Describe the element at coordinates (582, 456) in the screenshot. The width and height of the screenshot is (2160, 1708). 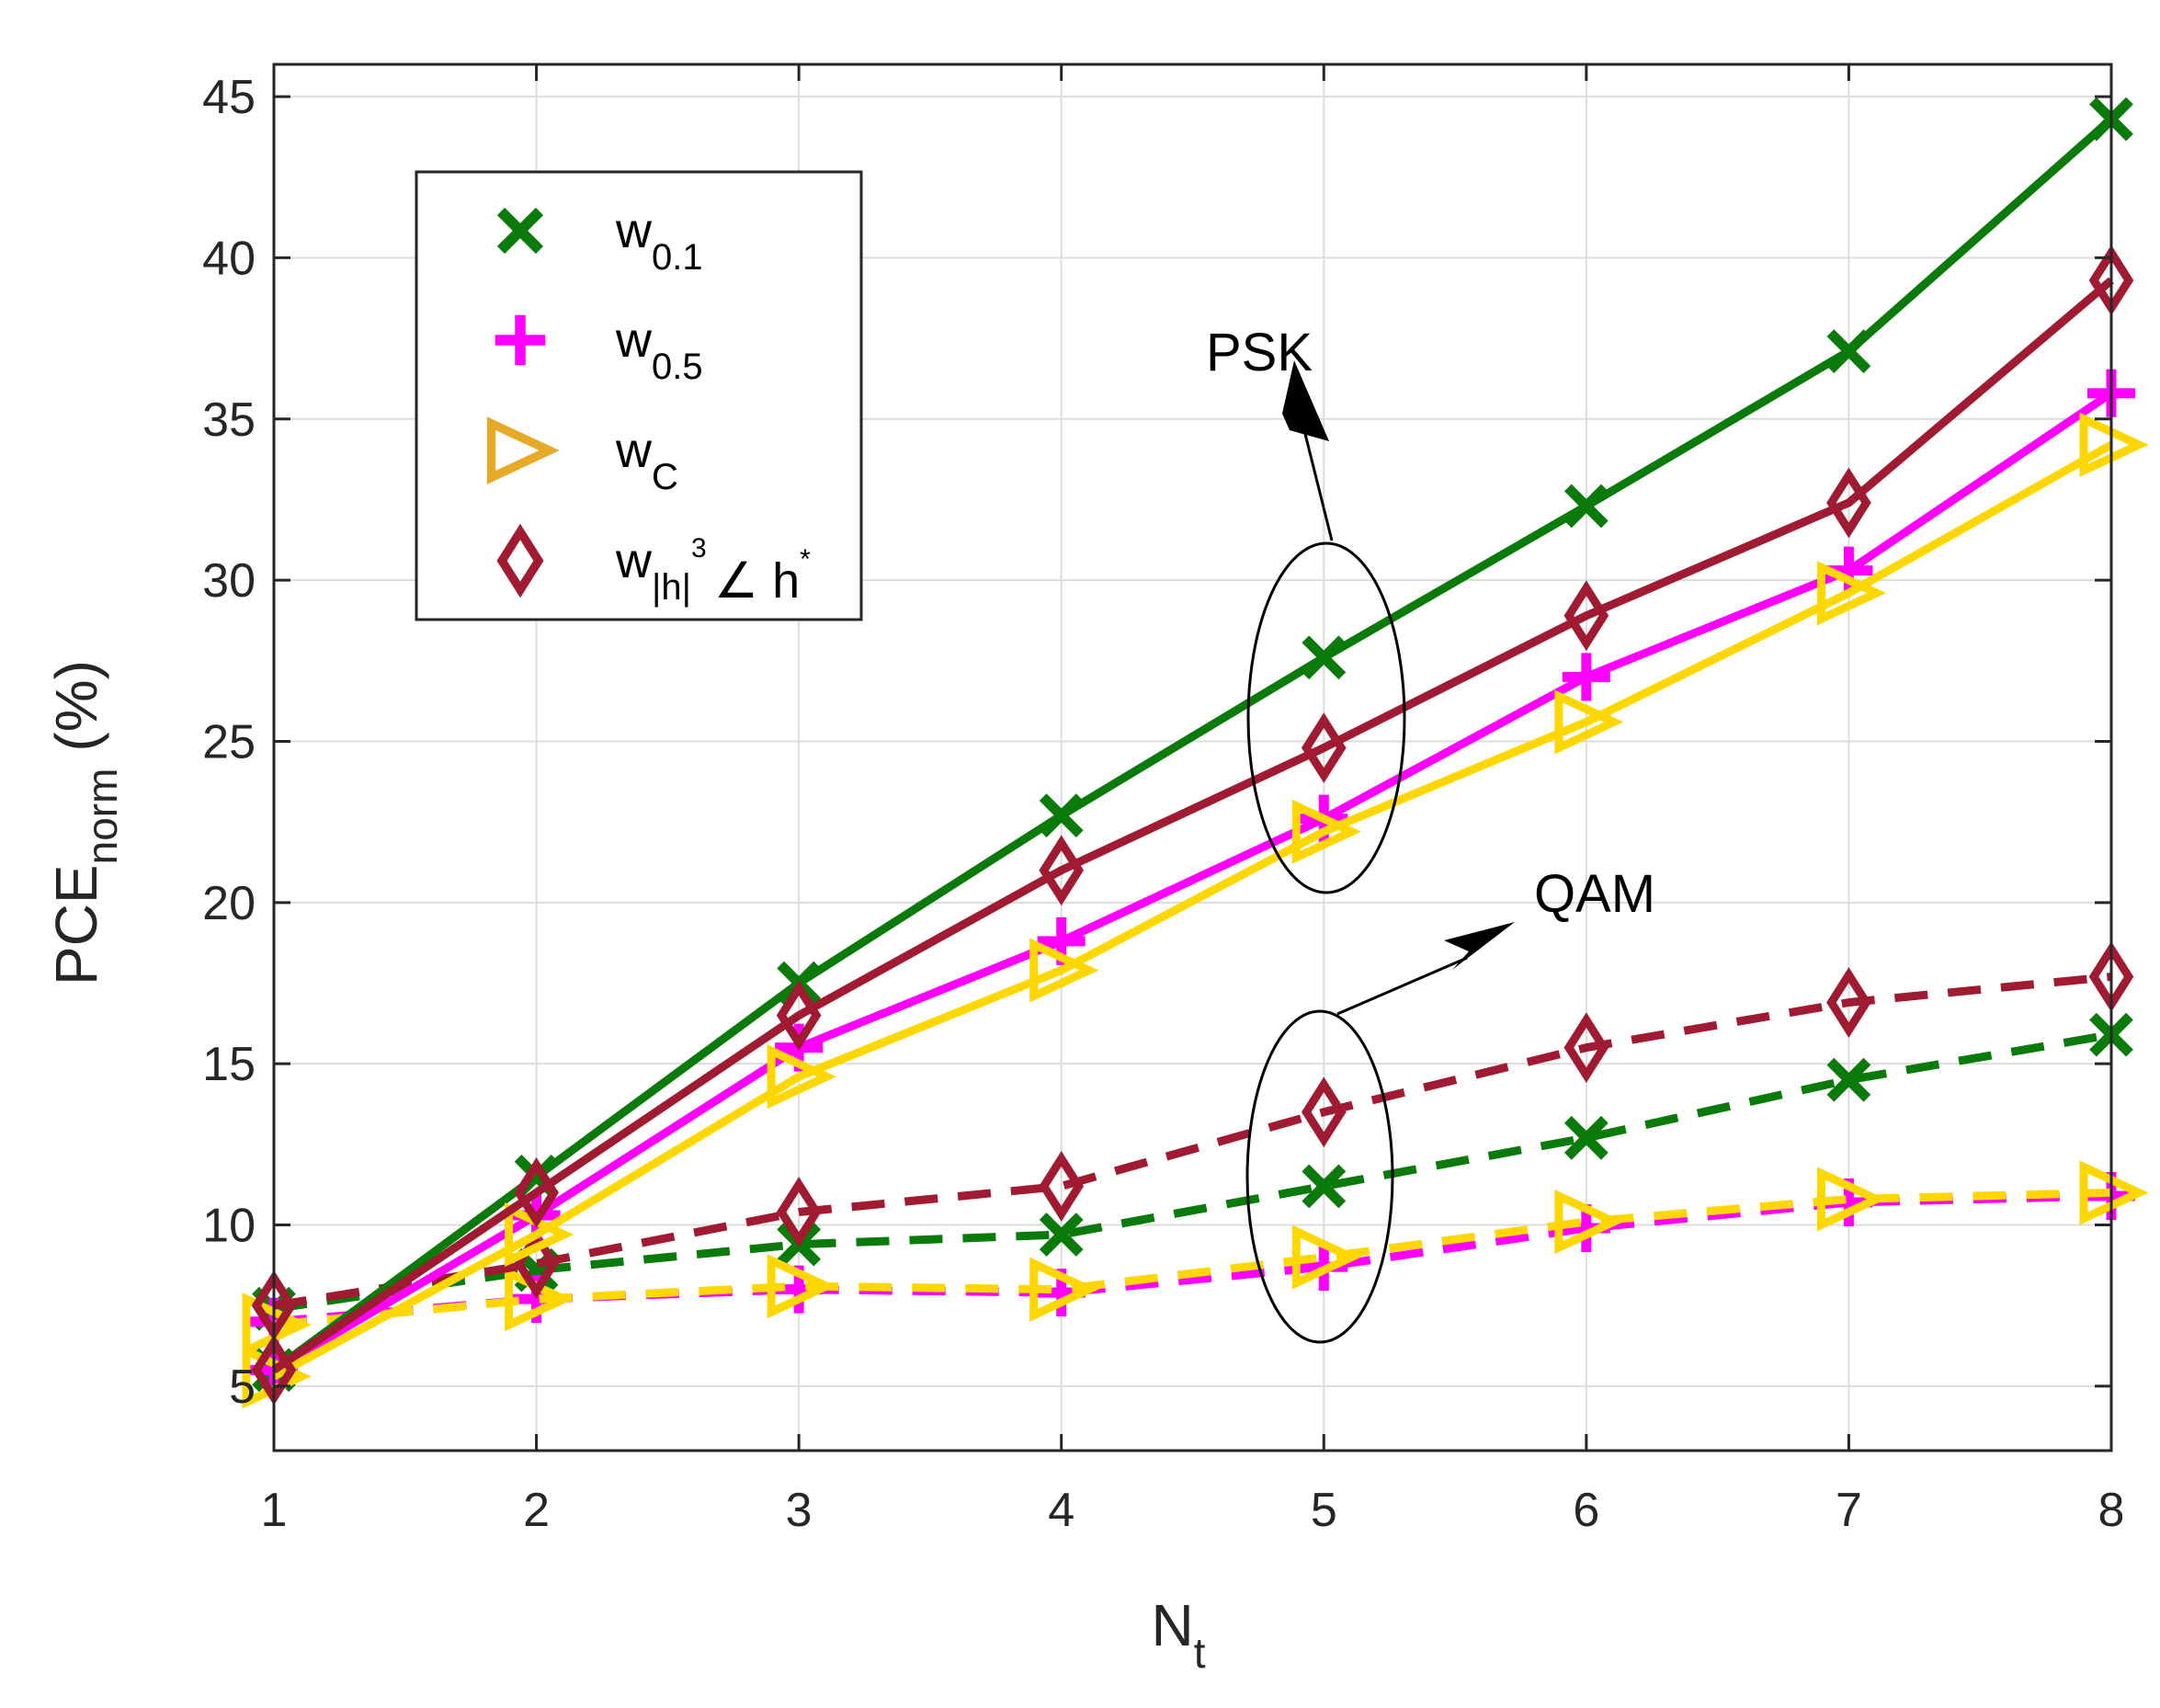
I see `legend-item-wC: wC` at that location.